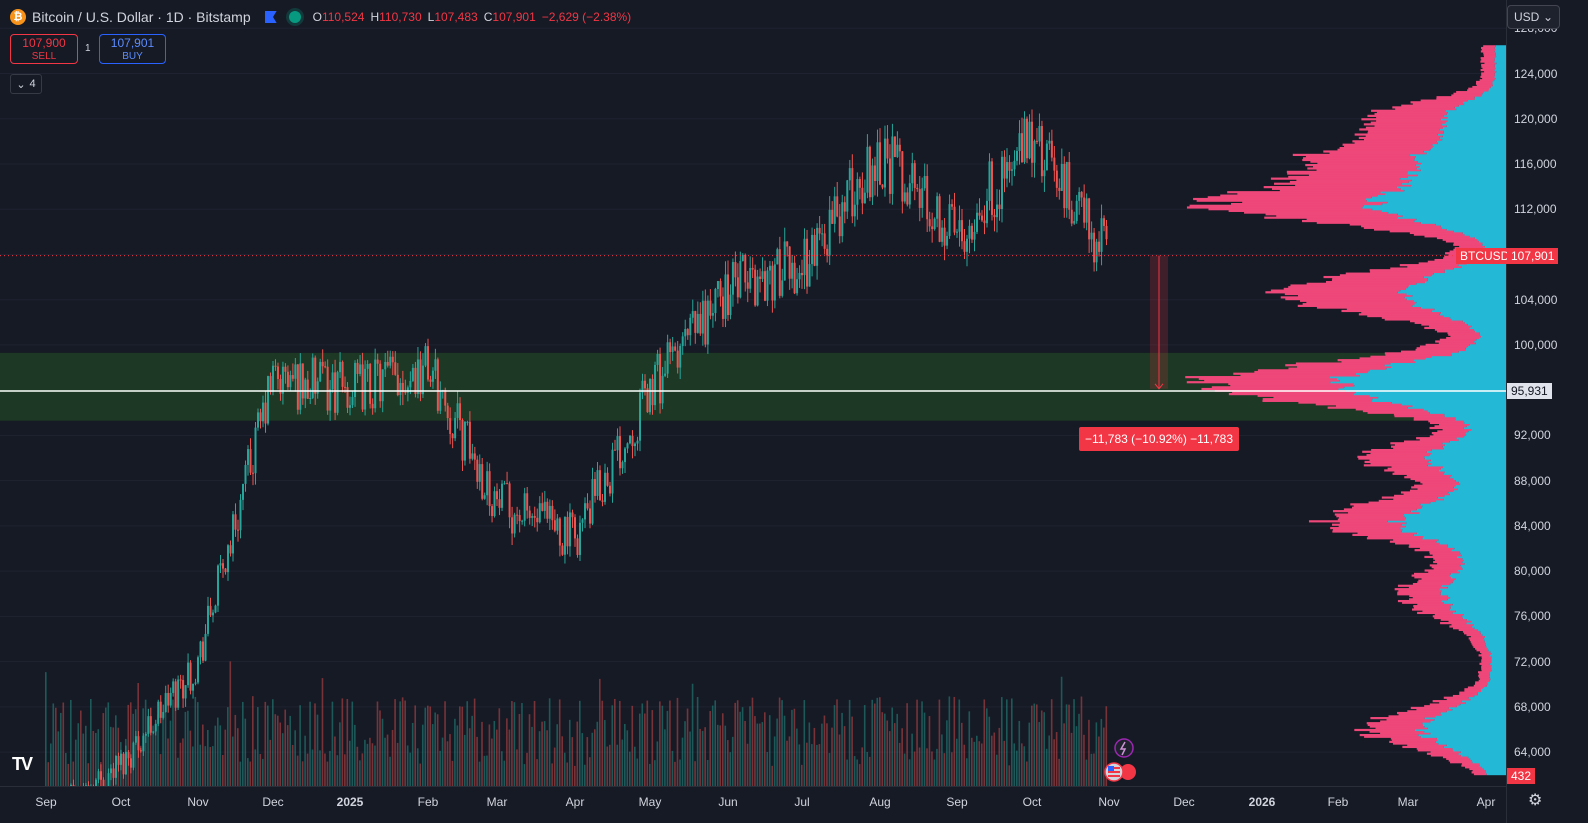 Image resolution: width=1588 pixels, height=823 pixels. Describe the element at coordinates (1533, 255) in the screenshot. I see `last-price-tag: 107,901` at that location.